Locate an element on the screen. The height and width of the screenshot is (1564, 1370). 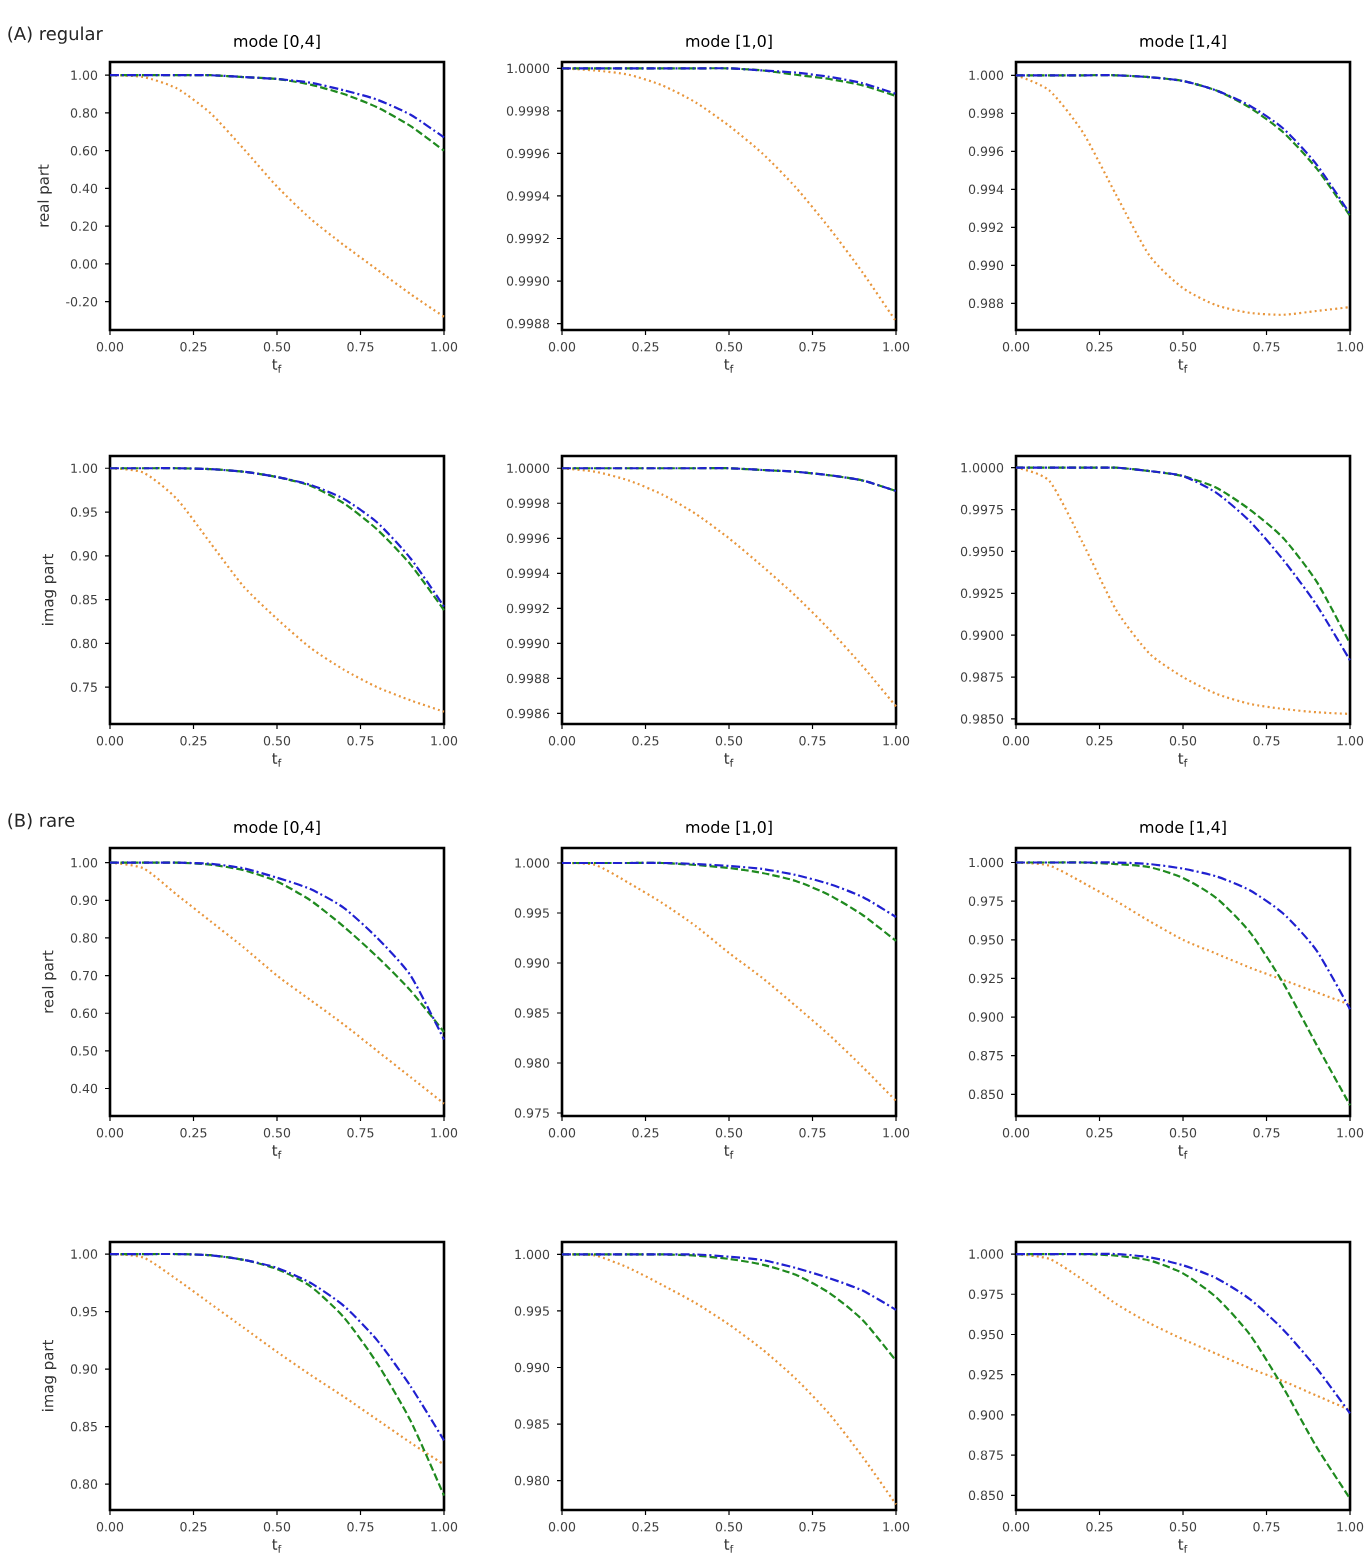
text: (B) rare is located at coordinates (41, 821).